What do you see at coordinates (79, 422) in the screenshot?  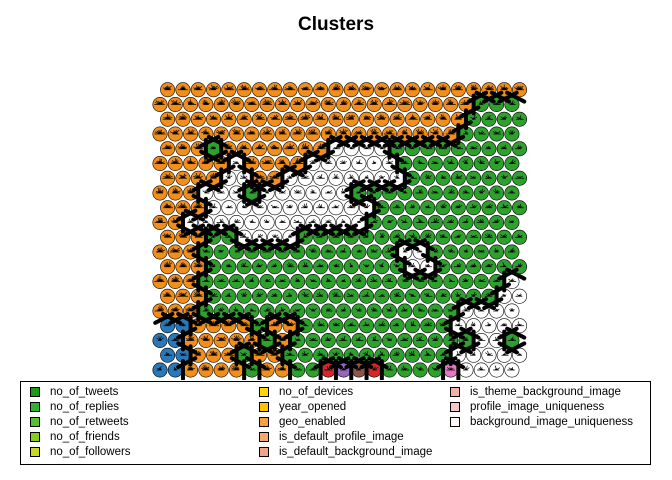 I see `legend-item: no_of_retweets` at bounding box center [79, 422].